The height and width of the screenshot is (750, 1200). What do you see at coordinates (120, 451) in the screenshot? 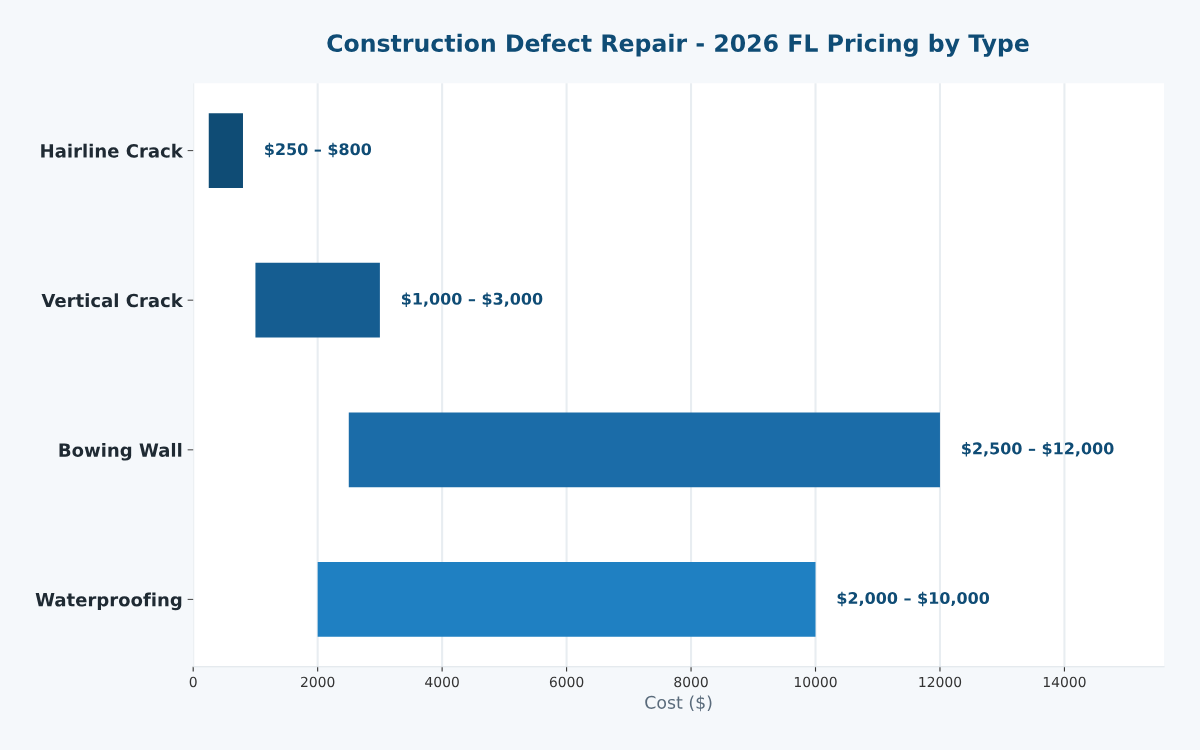
I see `y-tick-label: Bowing Wall` at bounding box center [120, 451].